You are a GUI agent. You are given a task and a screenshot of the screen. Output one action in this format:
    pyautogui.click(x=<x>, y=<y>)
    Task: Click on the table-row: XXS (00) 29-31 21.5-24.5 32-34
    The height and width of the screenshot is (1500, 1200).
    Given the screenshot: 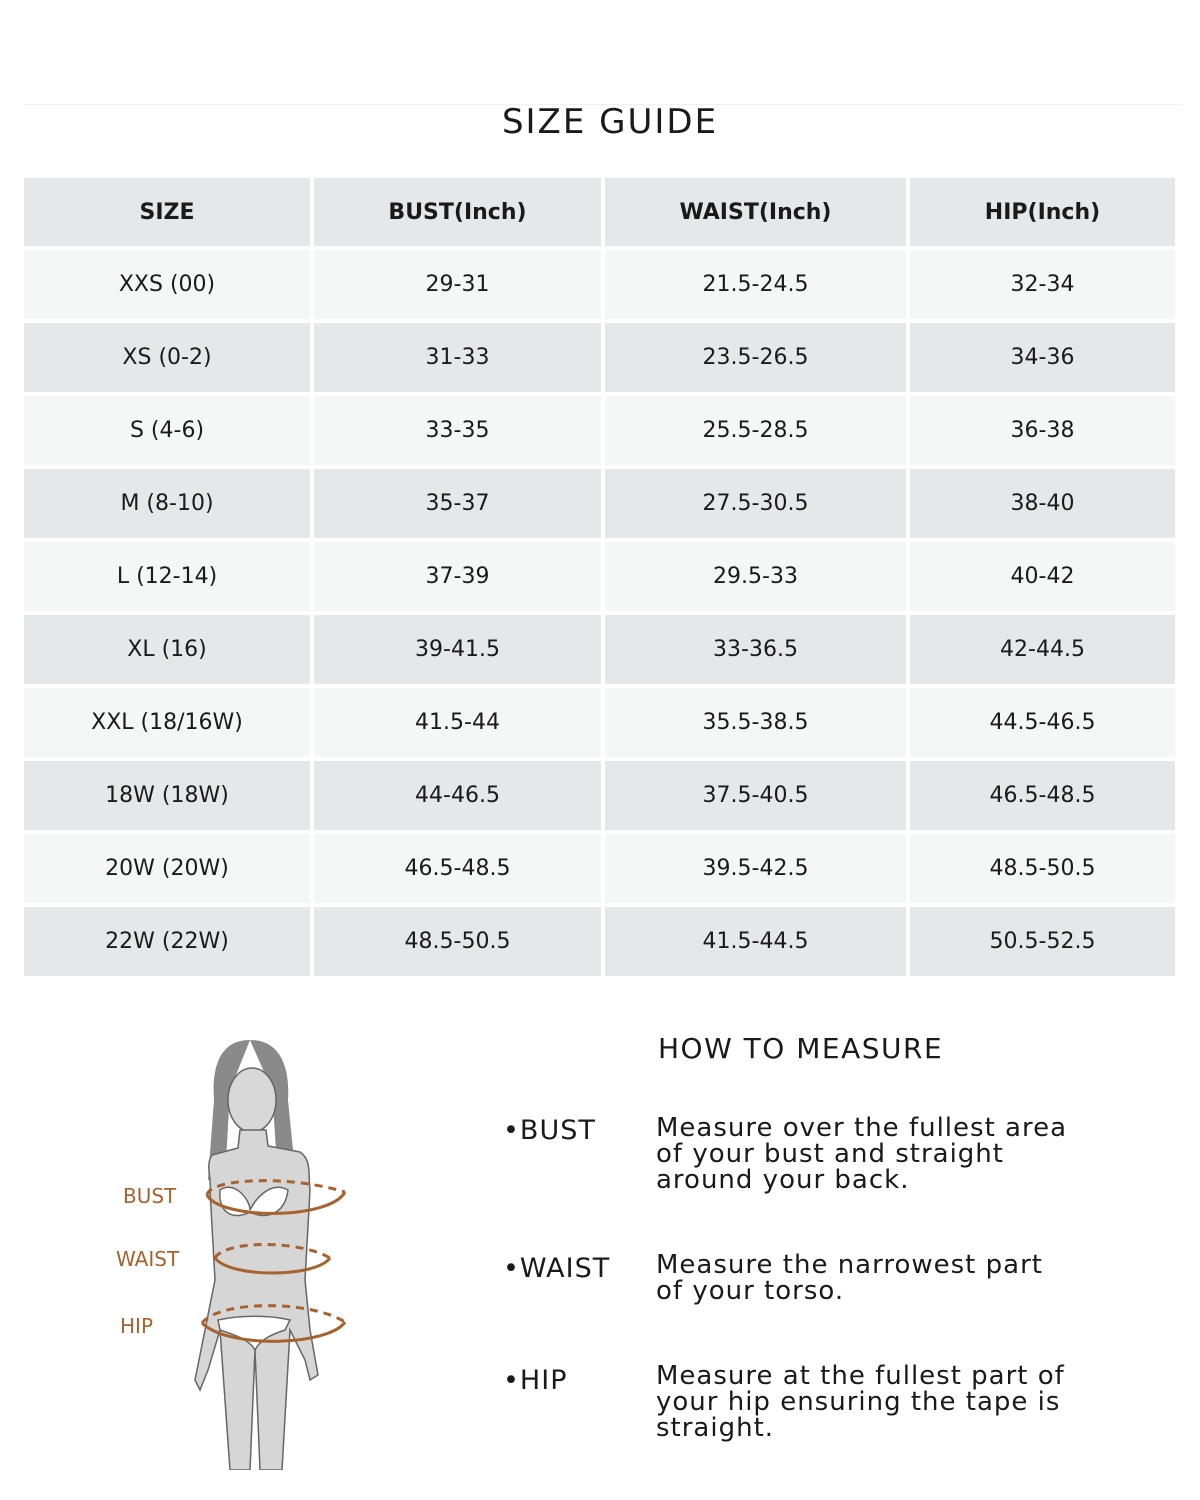 What is the action you would take?
    pyautogui.click(x=599, y=284)
    